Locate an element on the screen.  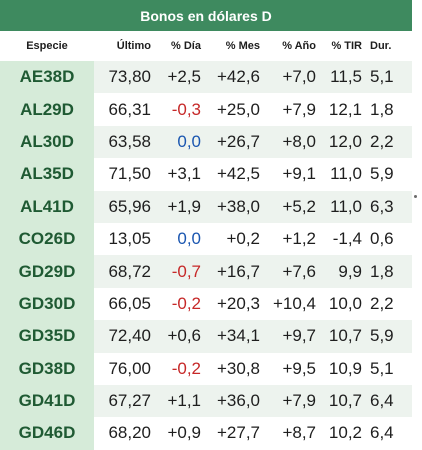
cell-ultimo: 65,96 is located at coordinates (124, 206).